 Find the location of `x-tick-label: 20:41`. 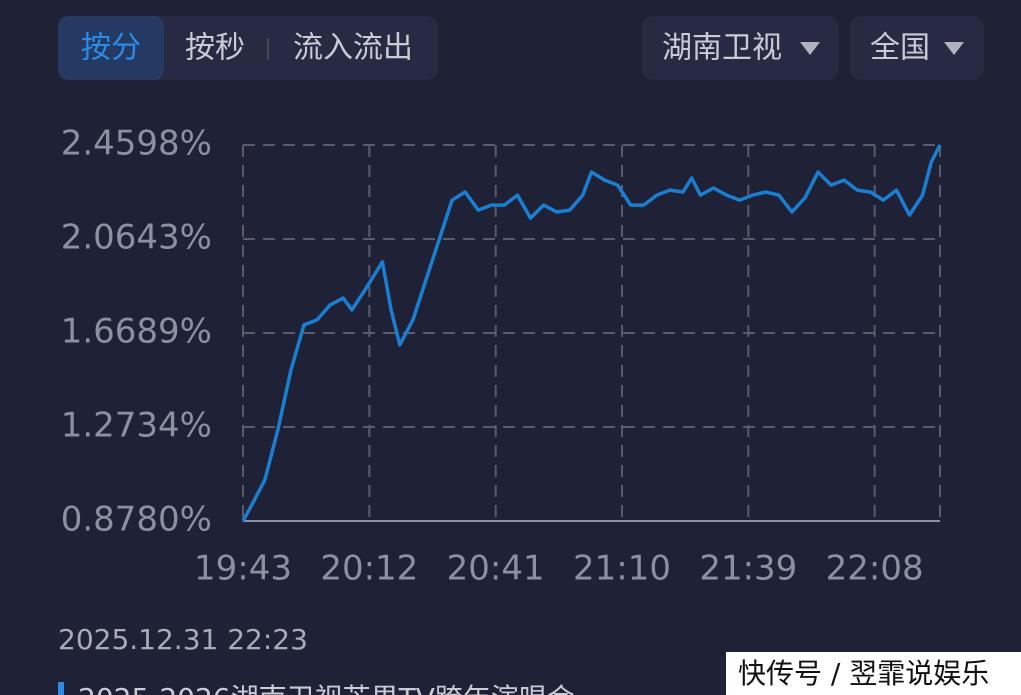

x-tick-label: 20:41 is located at coordinates (496, 569).